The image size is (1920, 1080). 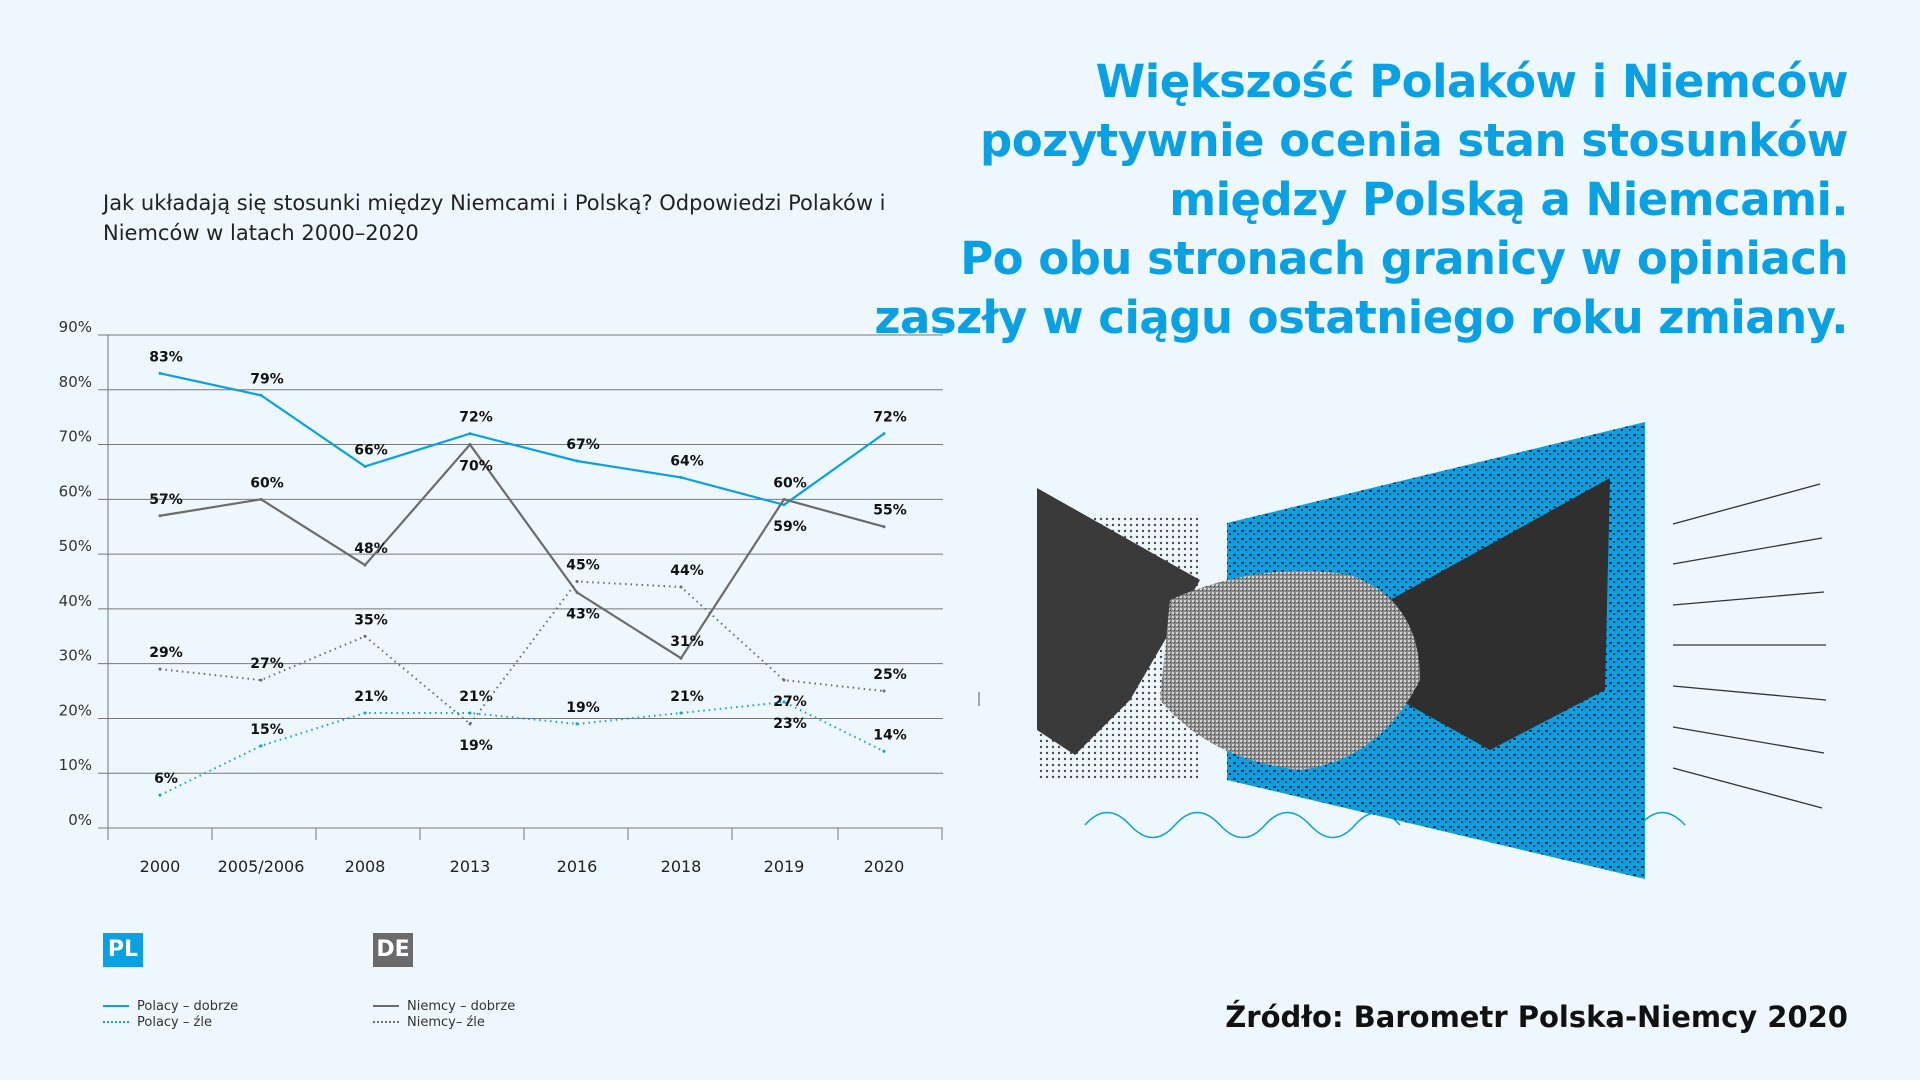 What do you see at coordinates (166, 779) in the screenshot?
I see `data-label: 6%` at bounding box center [166, 779].